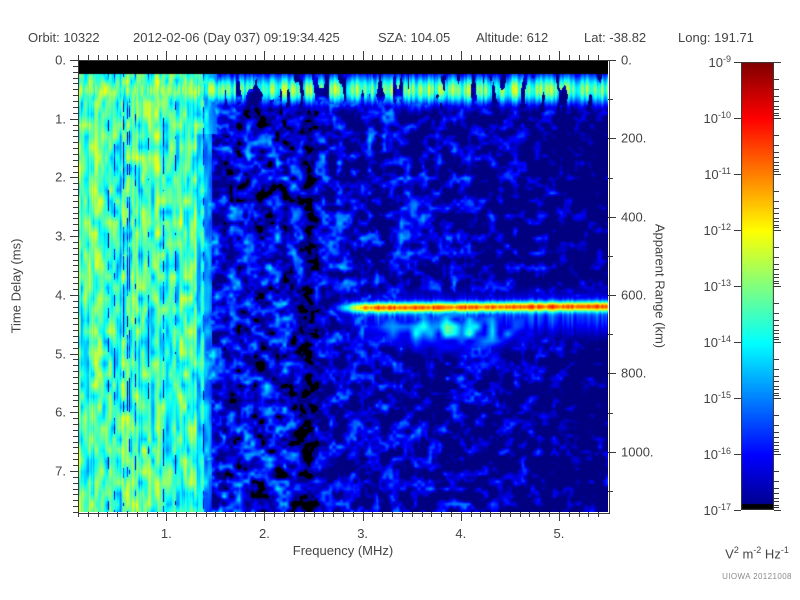 The height and width of the screenshot is (600, 800). Describe the element at coordinates (784, 550) in the screenshot. I see `units-hertz-exponent: -1` at that location.